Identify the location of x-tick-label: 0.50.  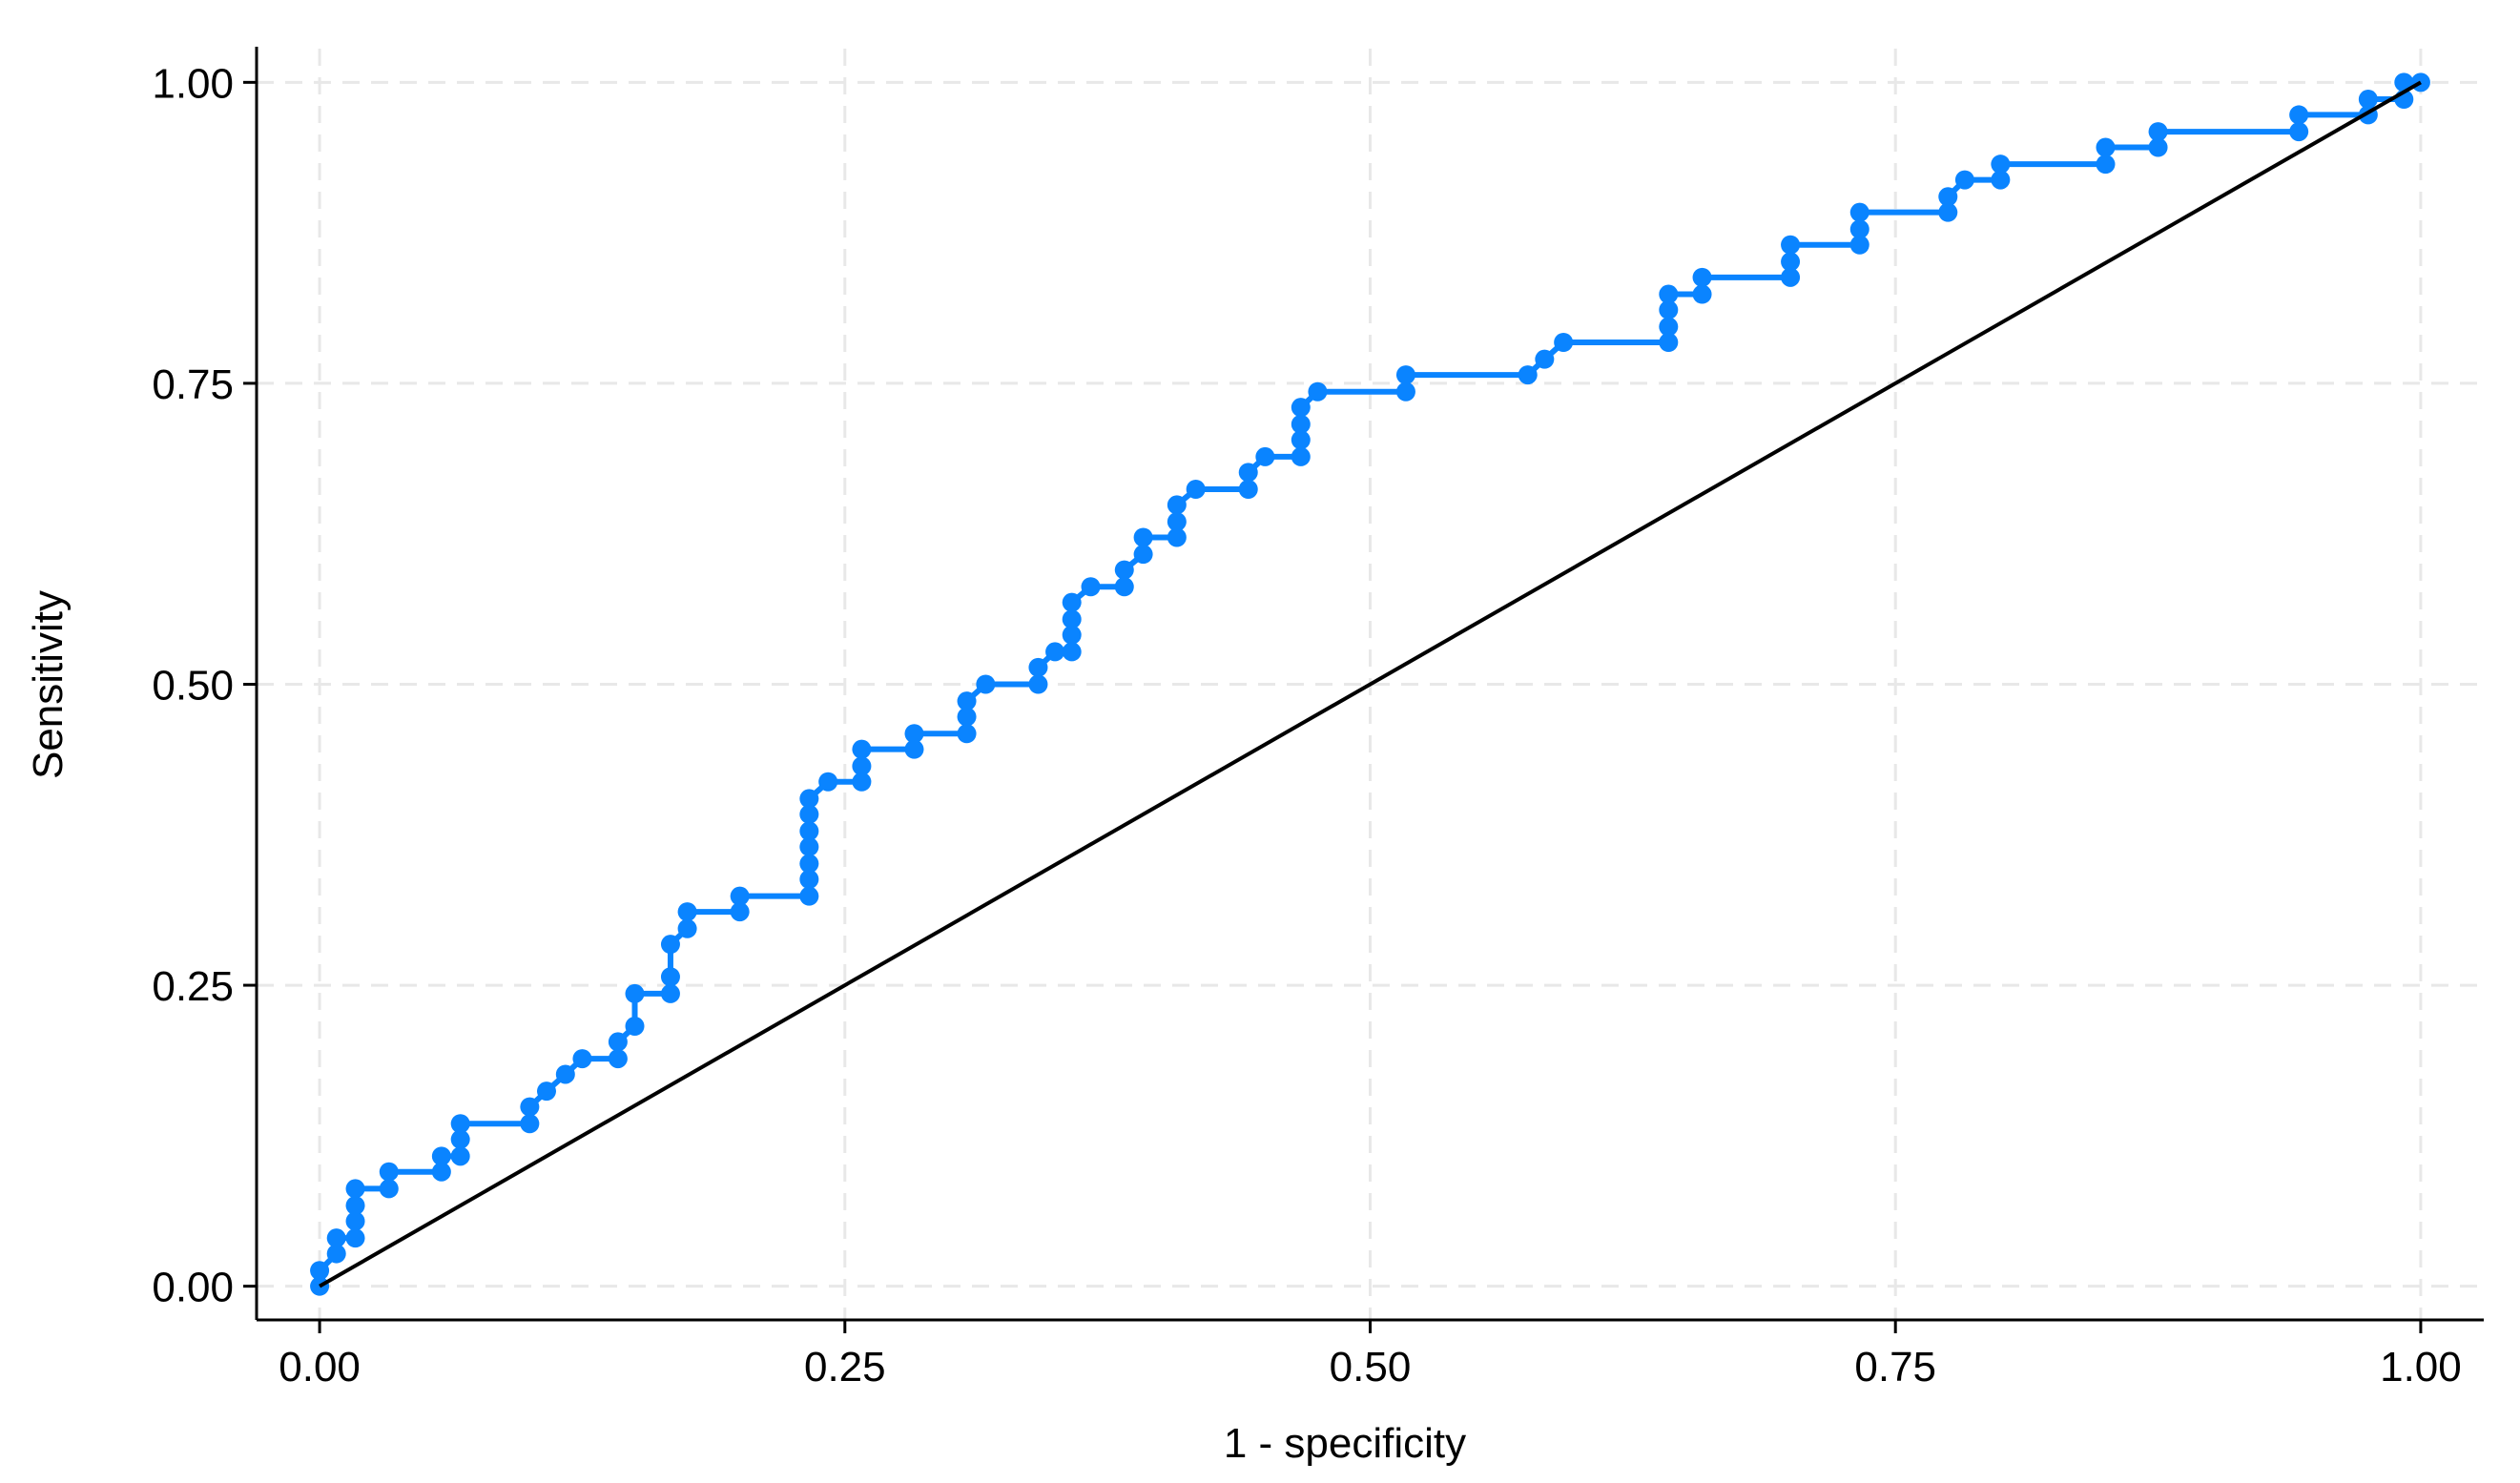
(1371, 1367).